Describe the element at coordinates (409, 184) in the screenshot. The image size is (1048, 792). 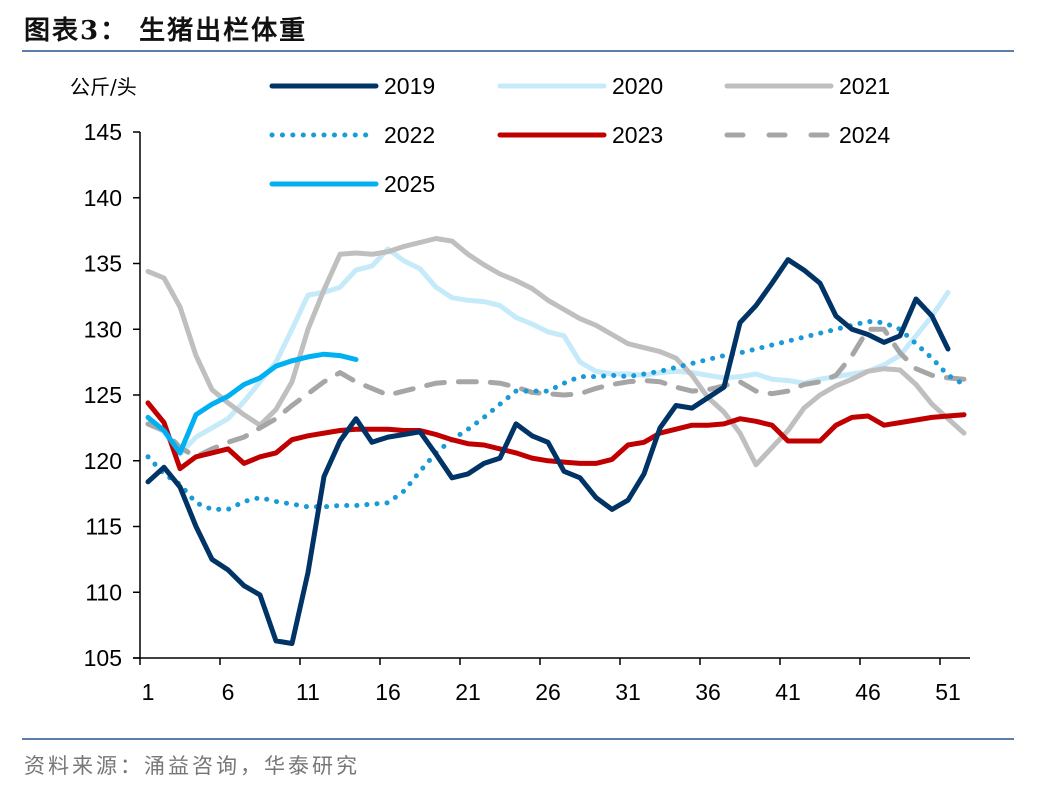
I see `legend-label: 2025` at that location.